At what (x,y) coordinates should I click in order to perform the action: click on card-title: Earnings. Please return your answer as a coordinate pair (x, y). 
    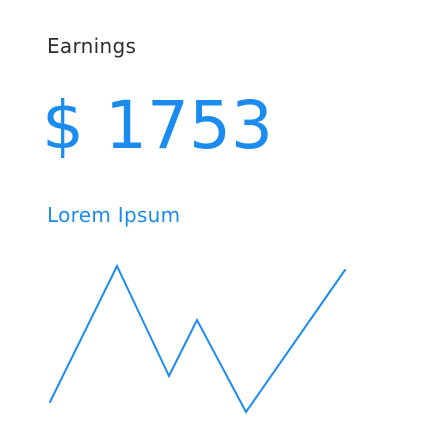
    Looking at the image, I should click on (92, 46).